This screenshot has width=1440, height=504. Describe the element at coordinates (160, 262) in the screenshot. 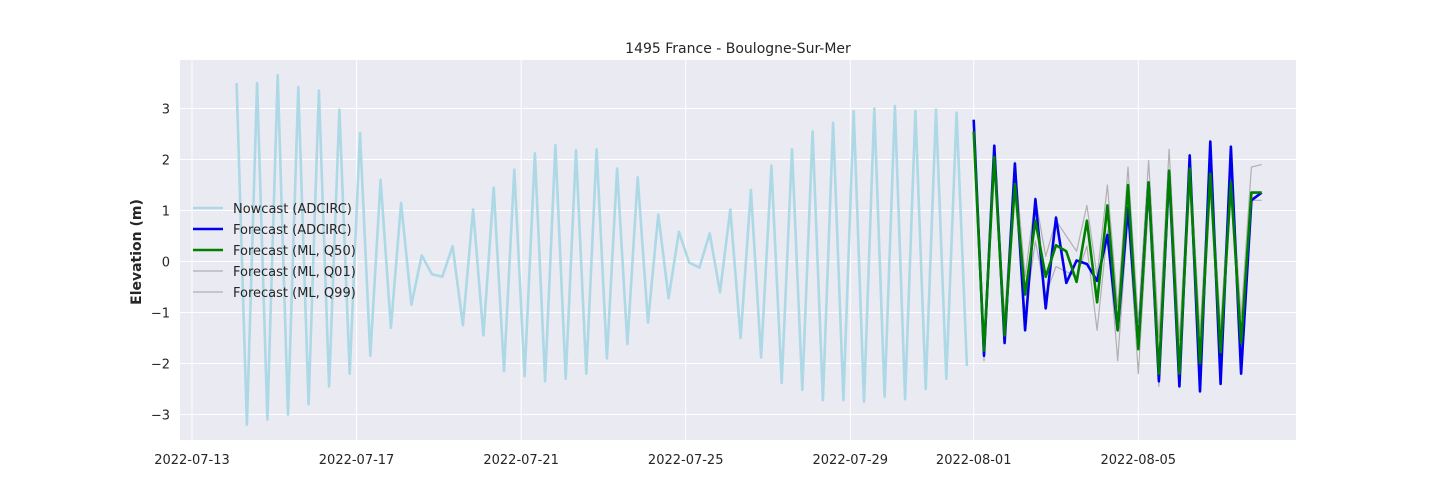

I see `y-axis: −3 −2 −1 0 1 2 3` at that location.